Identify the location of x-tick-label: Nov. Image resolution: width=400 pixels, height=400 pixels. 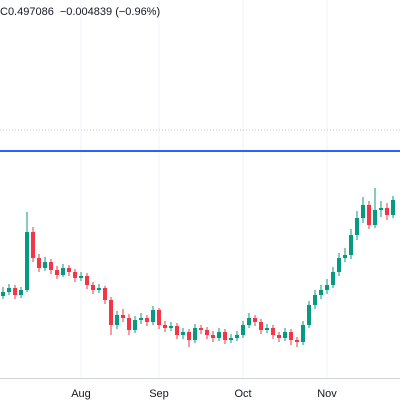
(327, 394).